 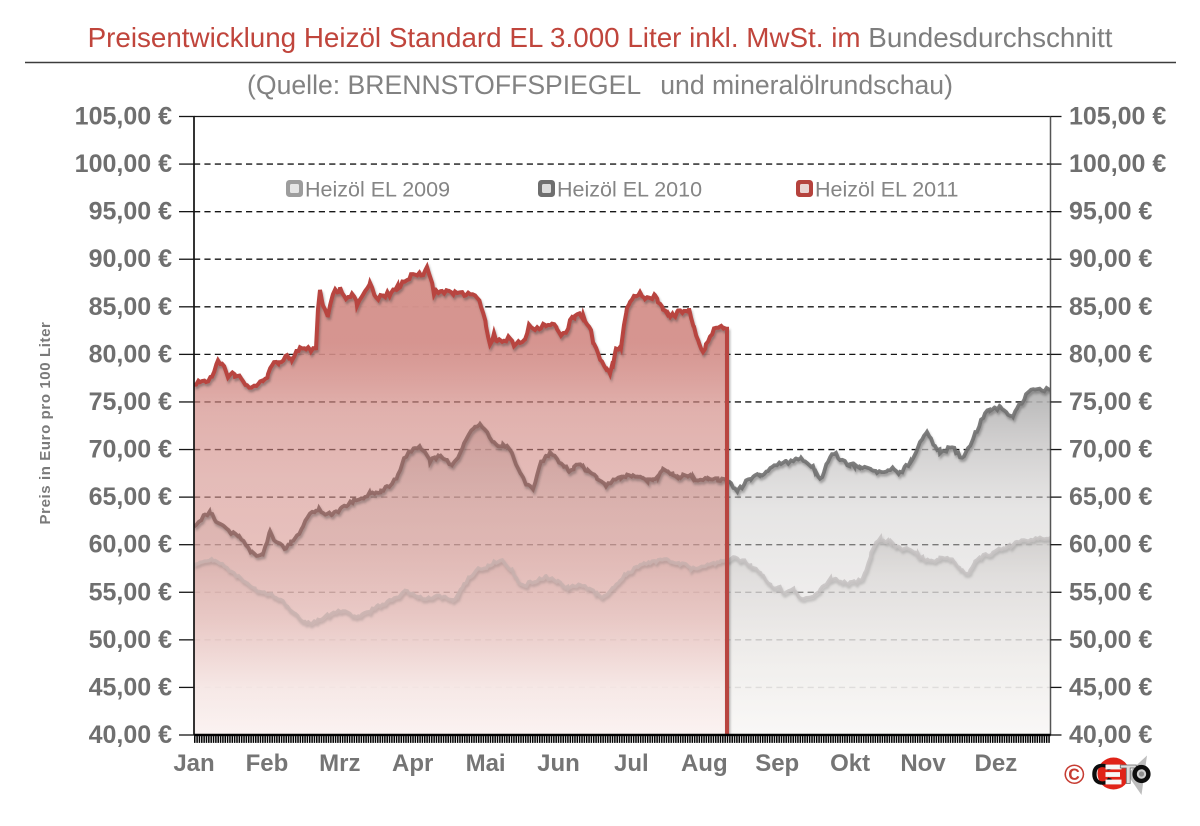 What do you see at coordinates (45, 423) in the screenshot?
I see `svg-text: Preis in Euro pro 100 Liter` at bounding box center [45, 423].